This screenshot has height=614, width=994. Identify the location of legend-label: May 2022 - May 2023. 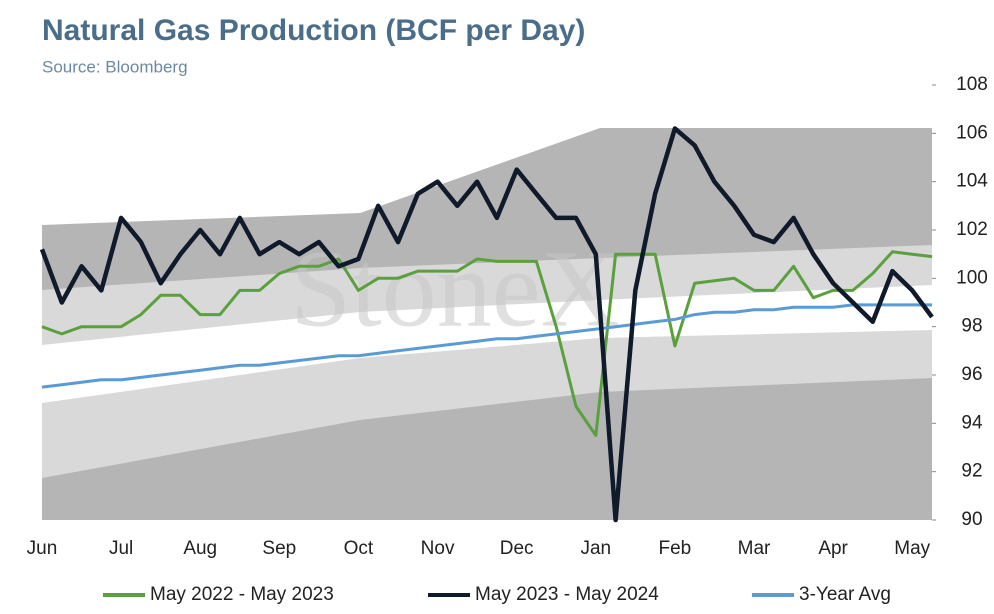
(242, 594).